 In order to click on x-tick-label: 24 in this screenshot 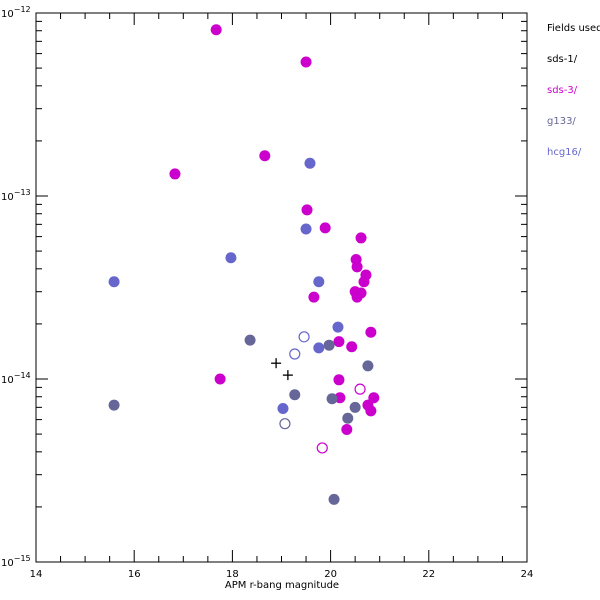, I will do `click(527, 574)`.